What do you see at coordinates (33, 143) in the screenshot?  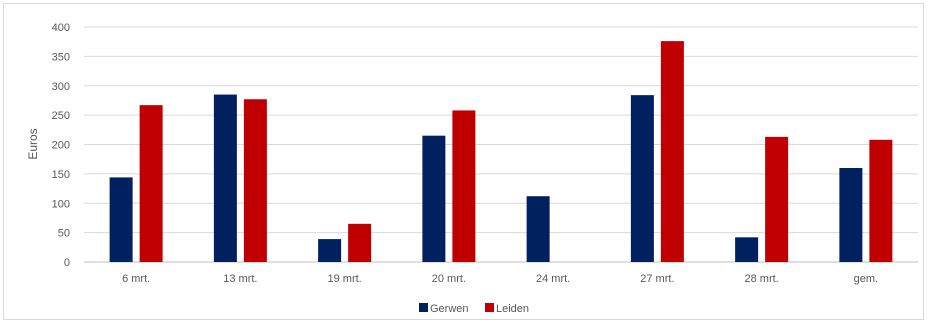 I see `y-axis-label: Euros` at bounding box center [33, 143].